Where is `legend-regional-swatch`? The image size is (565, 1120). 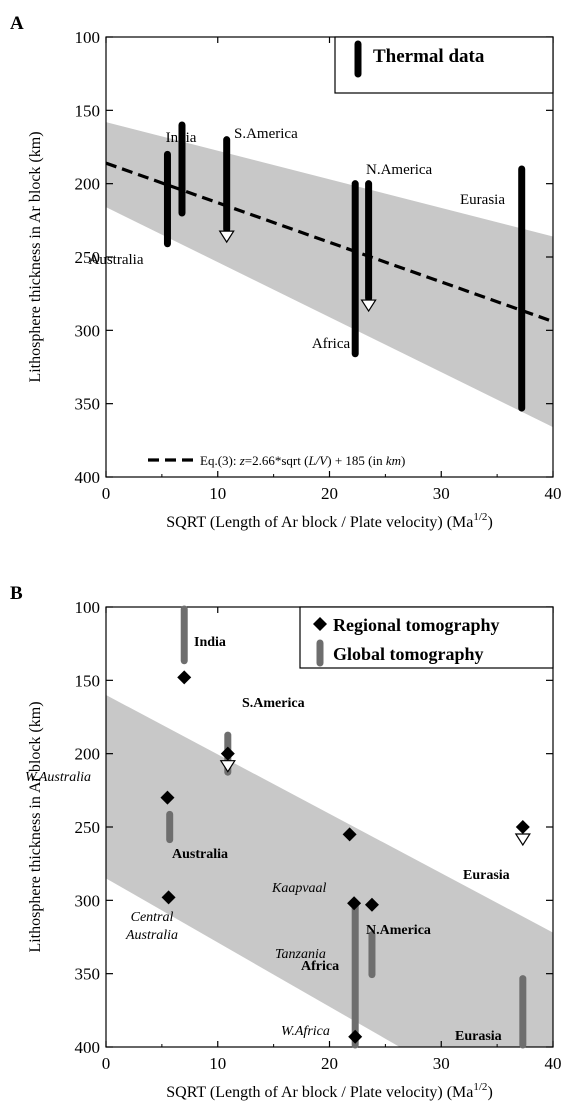 legend-regional-swatch is located at coordinates (320, 624).